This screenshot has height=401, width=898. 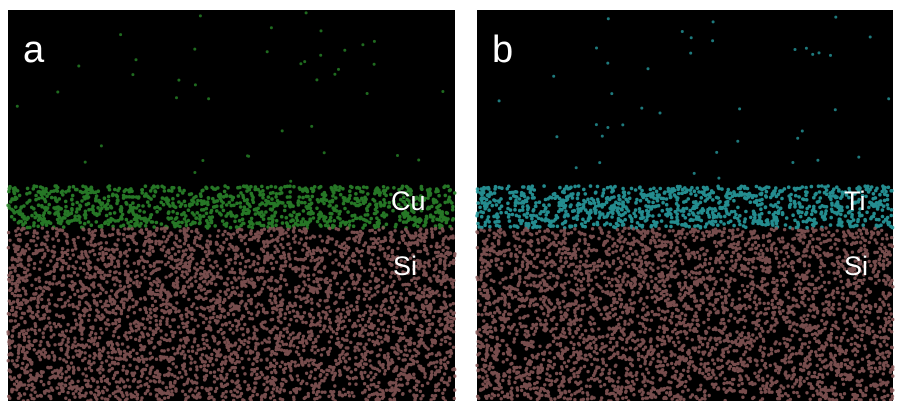 What do you see at coordinates (502, 50) in the screenshot?
I see `panel-label: b` at bounding box center [502, 50].